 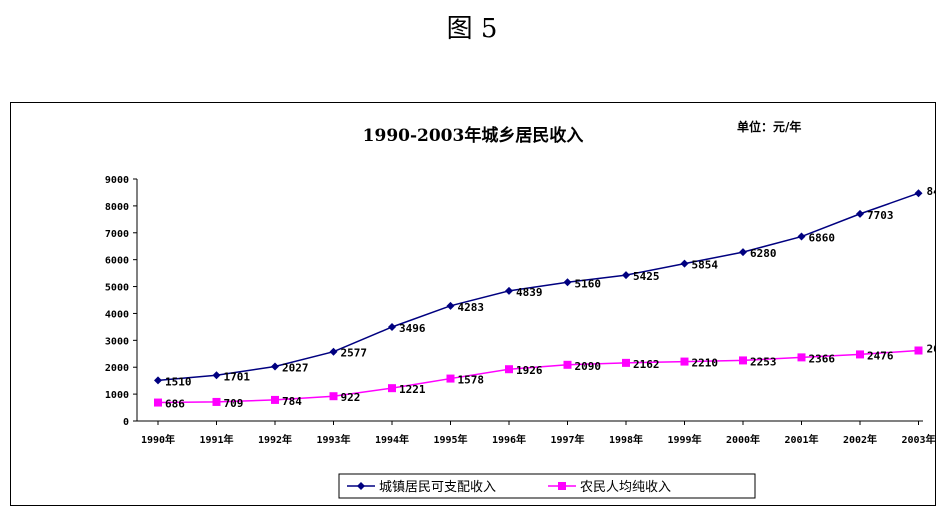 What do you see at coordinates (588, 366) in the screenshot?
I see `data-label: 2090` at bounding box center [588, 366].